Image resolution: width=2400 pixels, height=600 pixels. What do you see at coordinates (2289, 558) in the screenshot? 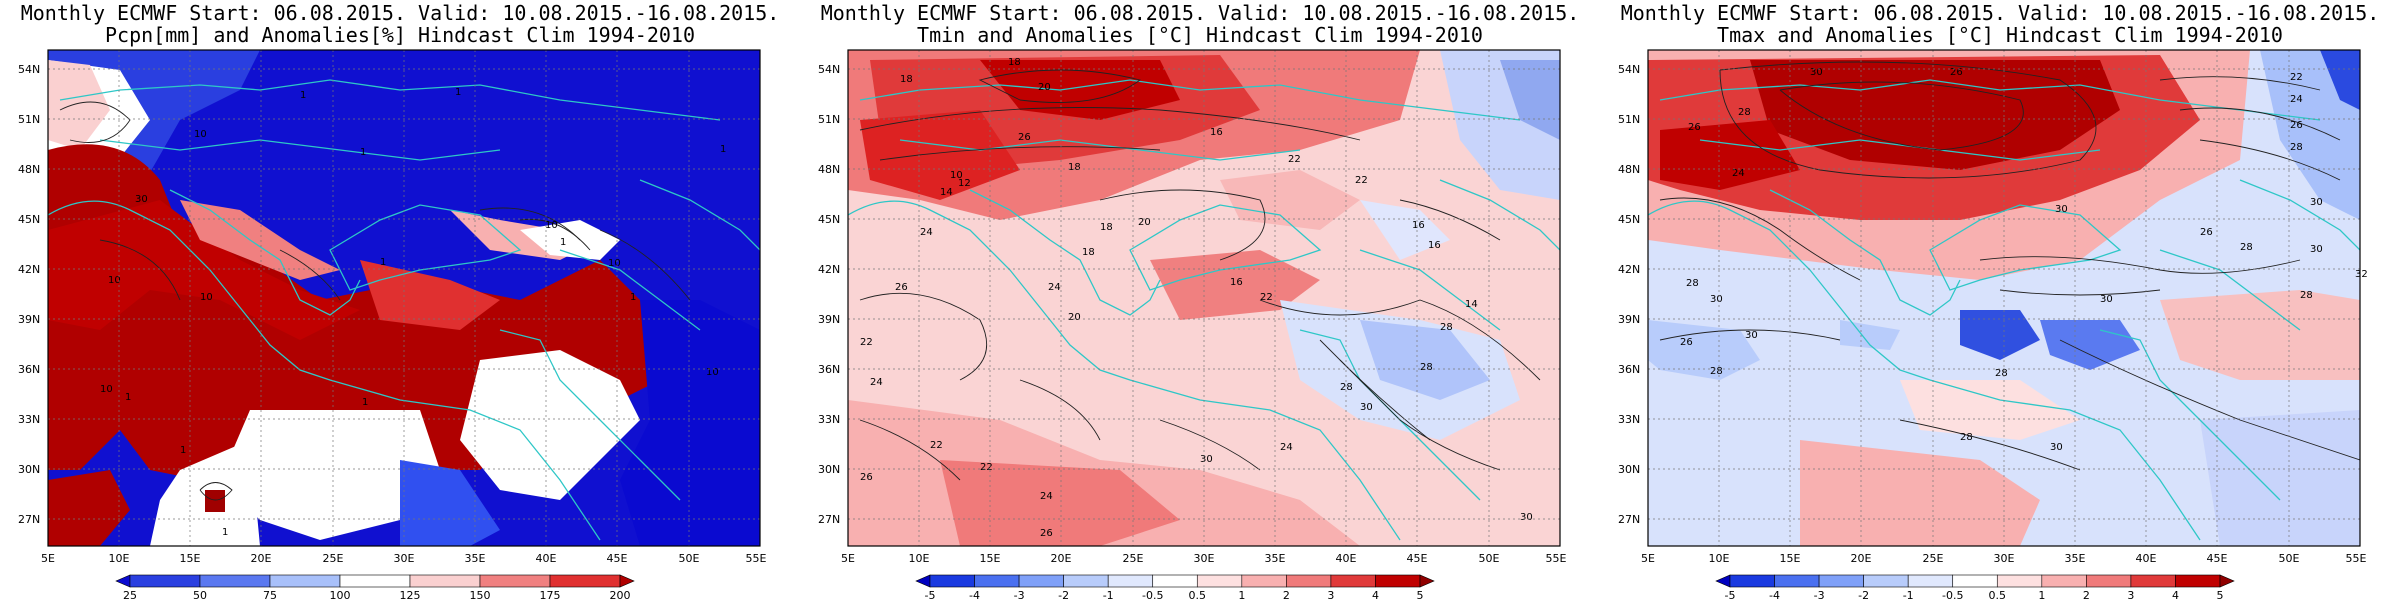
I see `svg-text: 50E` at bounding box center [2289, 558].